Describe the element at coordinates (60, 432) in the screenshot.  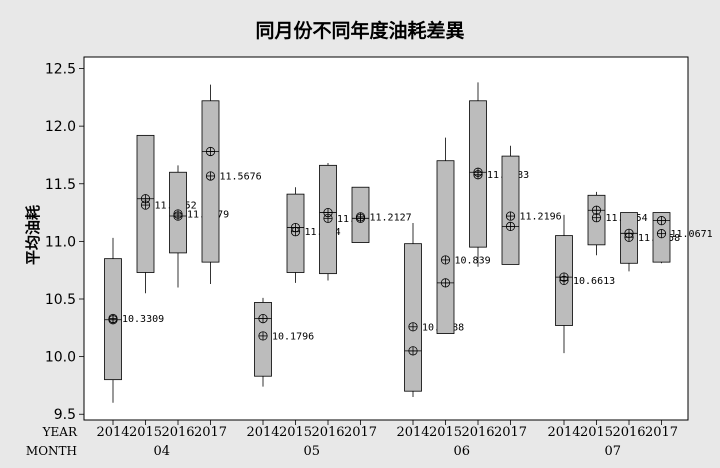
I see `year-row-label: YEAR` at that location.